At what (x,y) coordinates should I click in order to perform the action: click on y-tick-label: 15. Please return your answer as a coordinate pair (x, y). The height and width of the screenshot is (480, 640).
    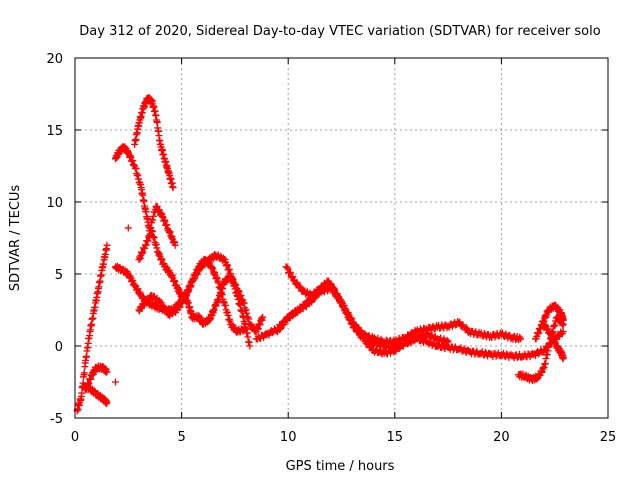
    Looking at the image, I should click on (54, 131).